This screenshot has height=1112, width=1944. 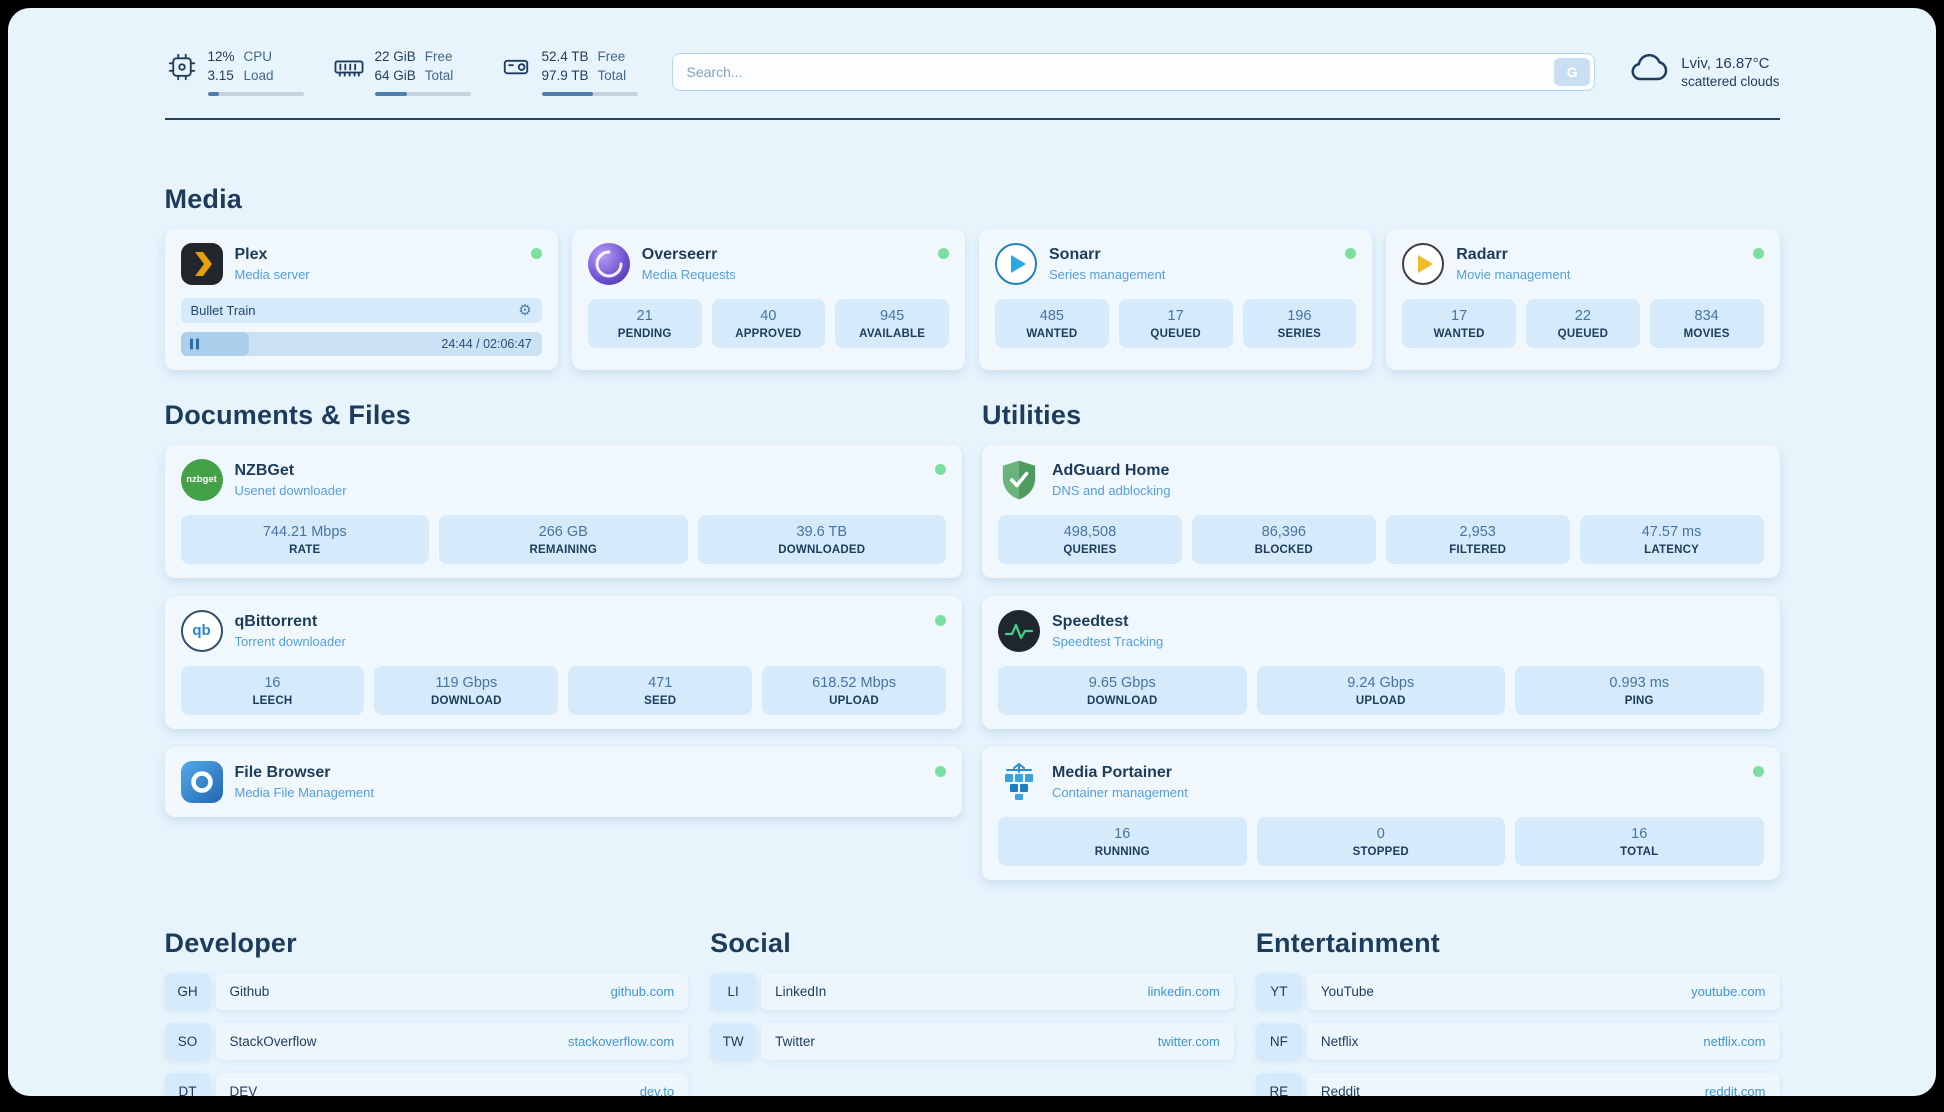 I want to click on bookmark-url: netflix.com, so click(x=1734, y=1041).